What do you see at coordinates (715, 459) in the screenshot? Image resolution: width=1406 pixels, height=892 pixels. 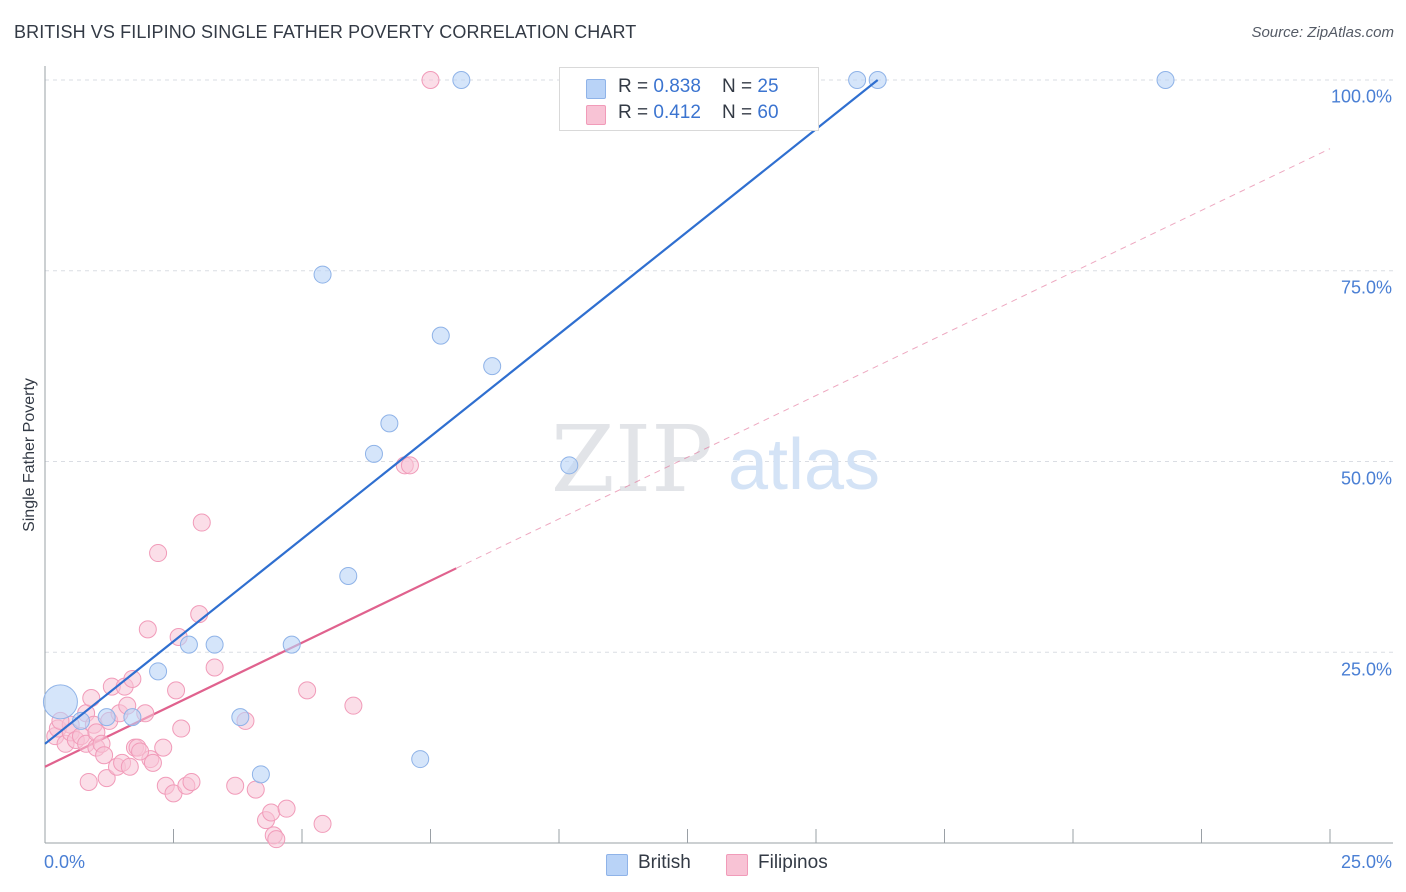 I see `watermark: ZIP atlas` at bounding box center [715, 459].